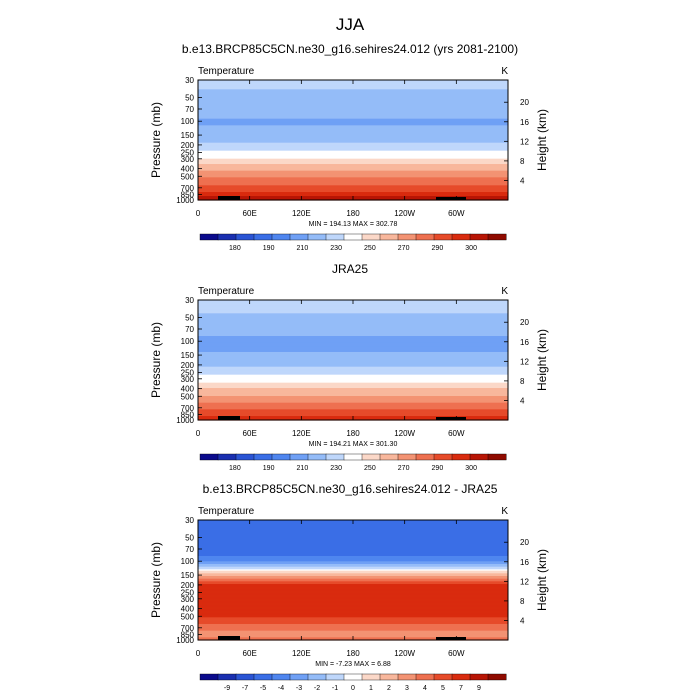 This screenshot has width=700, height=700. What do you see at coordinates (524, 322) in the screenshot?
I see `height-tick-label: 20` at bounding box center [524, 322].